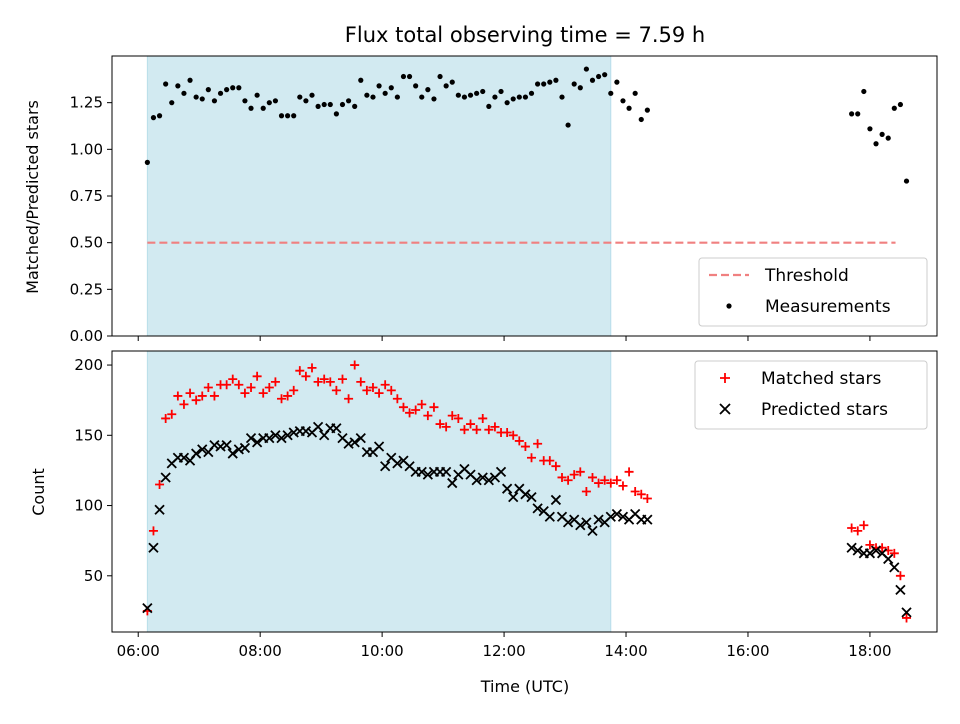  What do you see at coordinates (138, 651) in the screenshot?
I see `x-tick-label: 06:00` at bounding box center [138, 651].